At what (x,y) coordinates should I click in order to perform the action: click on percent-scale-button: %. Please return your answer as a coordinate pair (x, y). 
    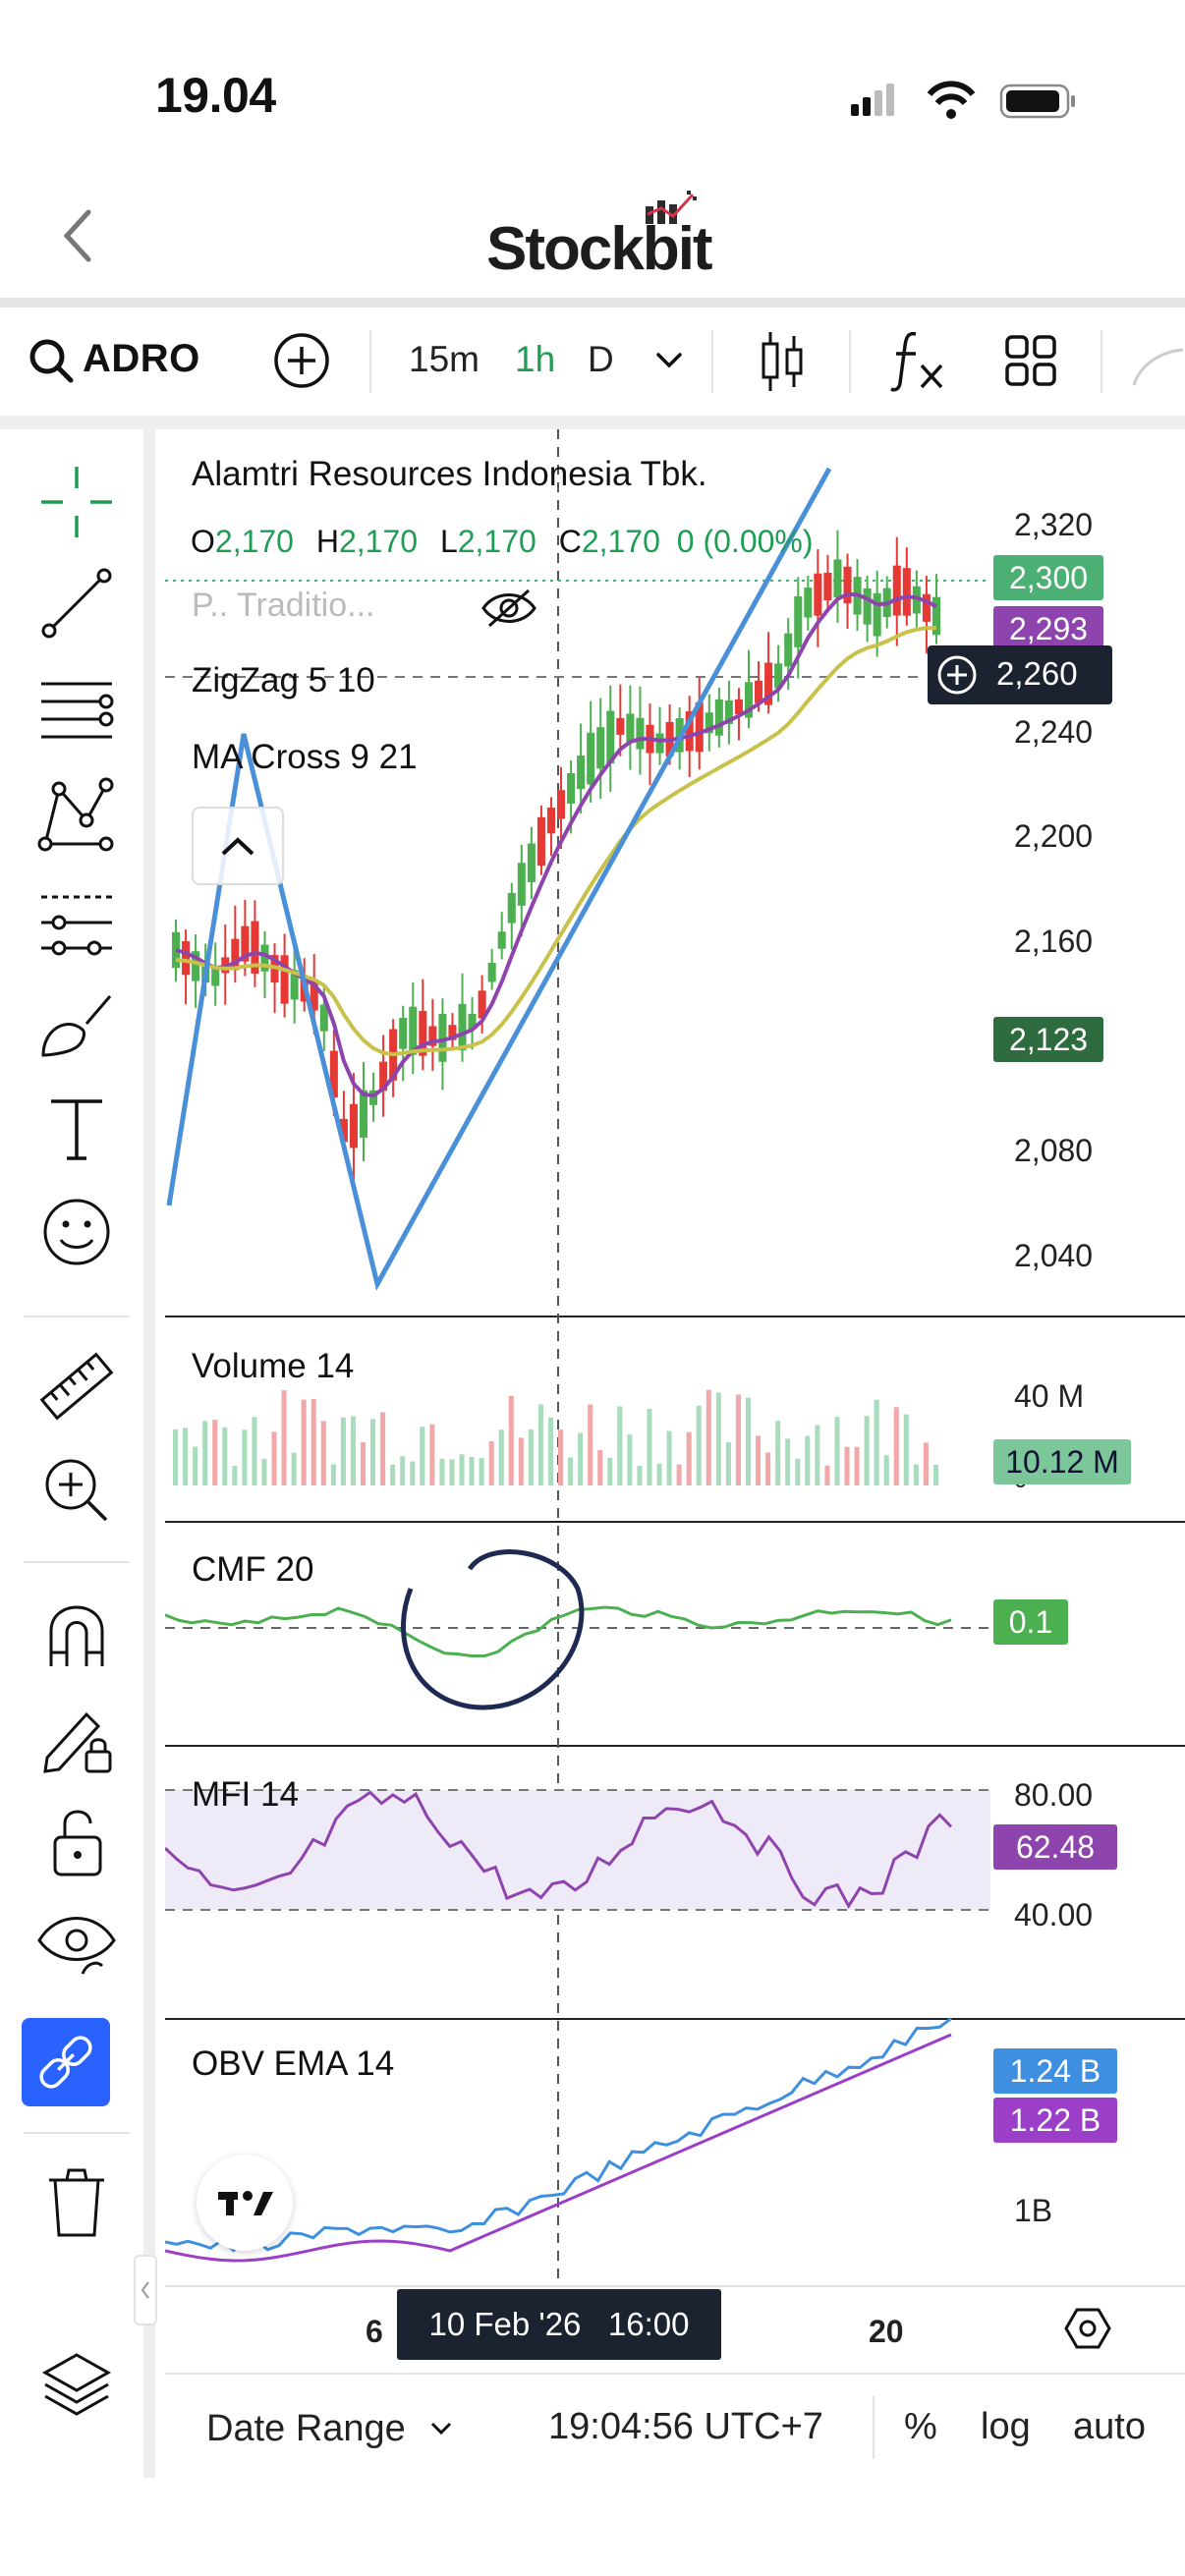
    Looking at the image, I should click on (921, 2426).